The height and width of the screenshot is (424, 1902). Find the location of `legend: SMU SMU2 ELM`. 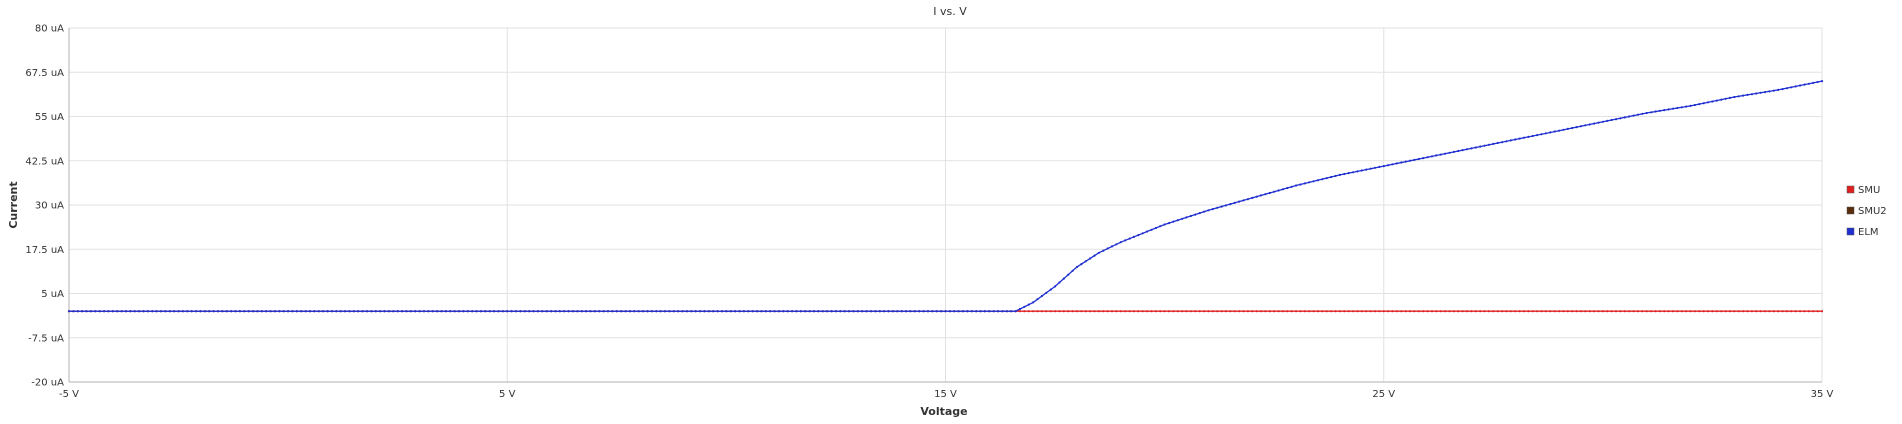

legend: SMU SMU2 ELM is located at coordinates (1866, 211).